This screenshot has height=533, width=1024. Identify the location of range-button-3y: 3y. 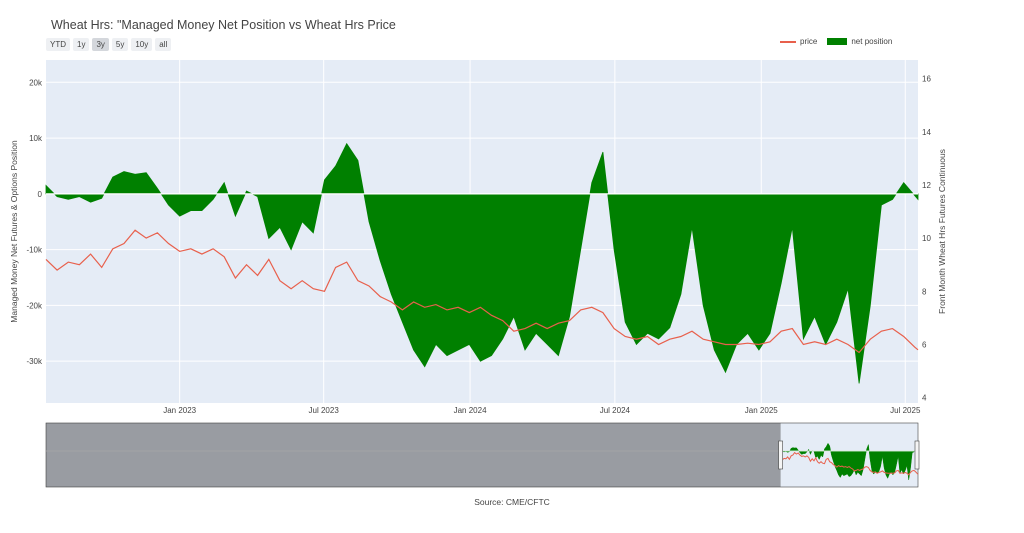
(100, 44).